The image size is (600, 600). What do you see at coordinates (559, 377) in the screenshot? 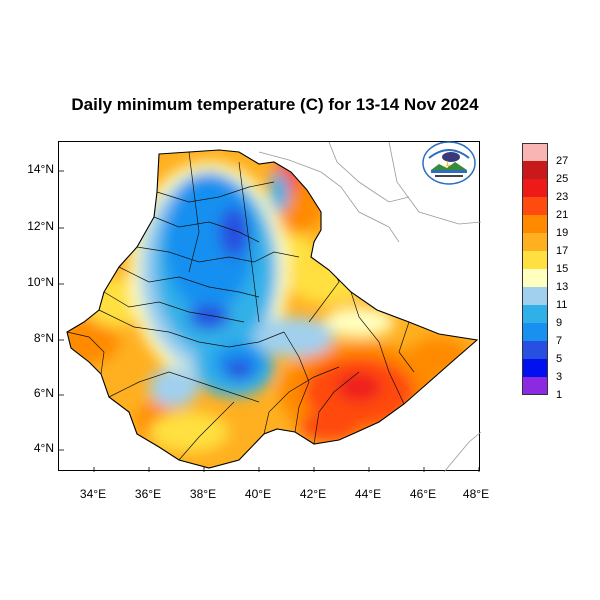
I see `legend-label: 3` at bounding box center [559, 377].